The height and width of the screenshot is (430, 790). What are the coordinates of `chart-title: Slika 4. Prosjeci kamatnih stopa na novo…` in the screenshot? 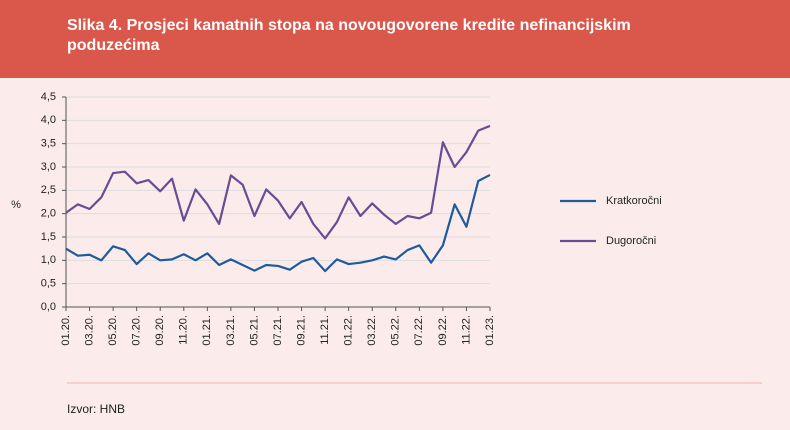 It's located at (349, 35).